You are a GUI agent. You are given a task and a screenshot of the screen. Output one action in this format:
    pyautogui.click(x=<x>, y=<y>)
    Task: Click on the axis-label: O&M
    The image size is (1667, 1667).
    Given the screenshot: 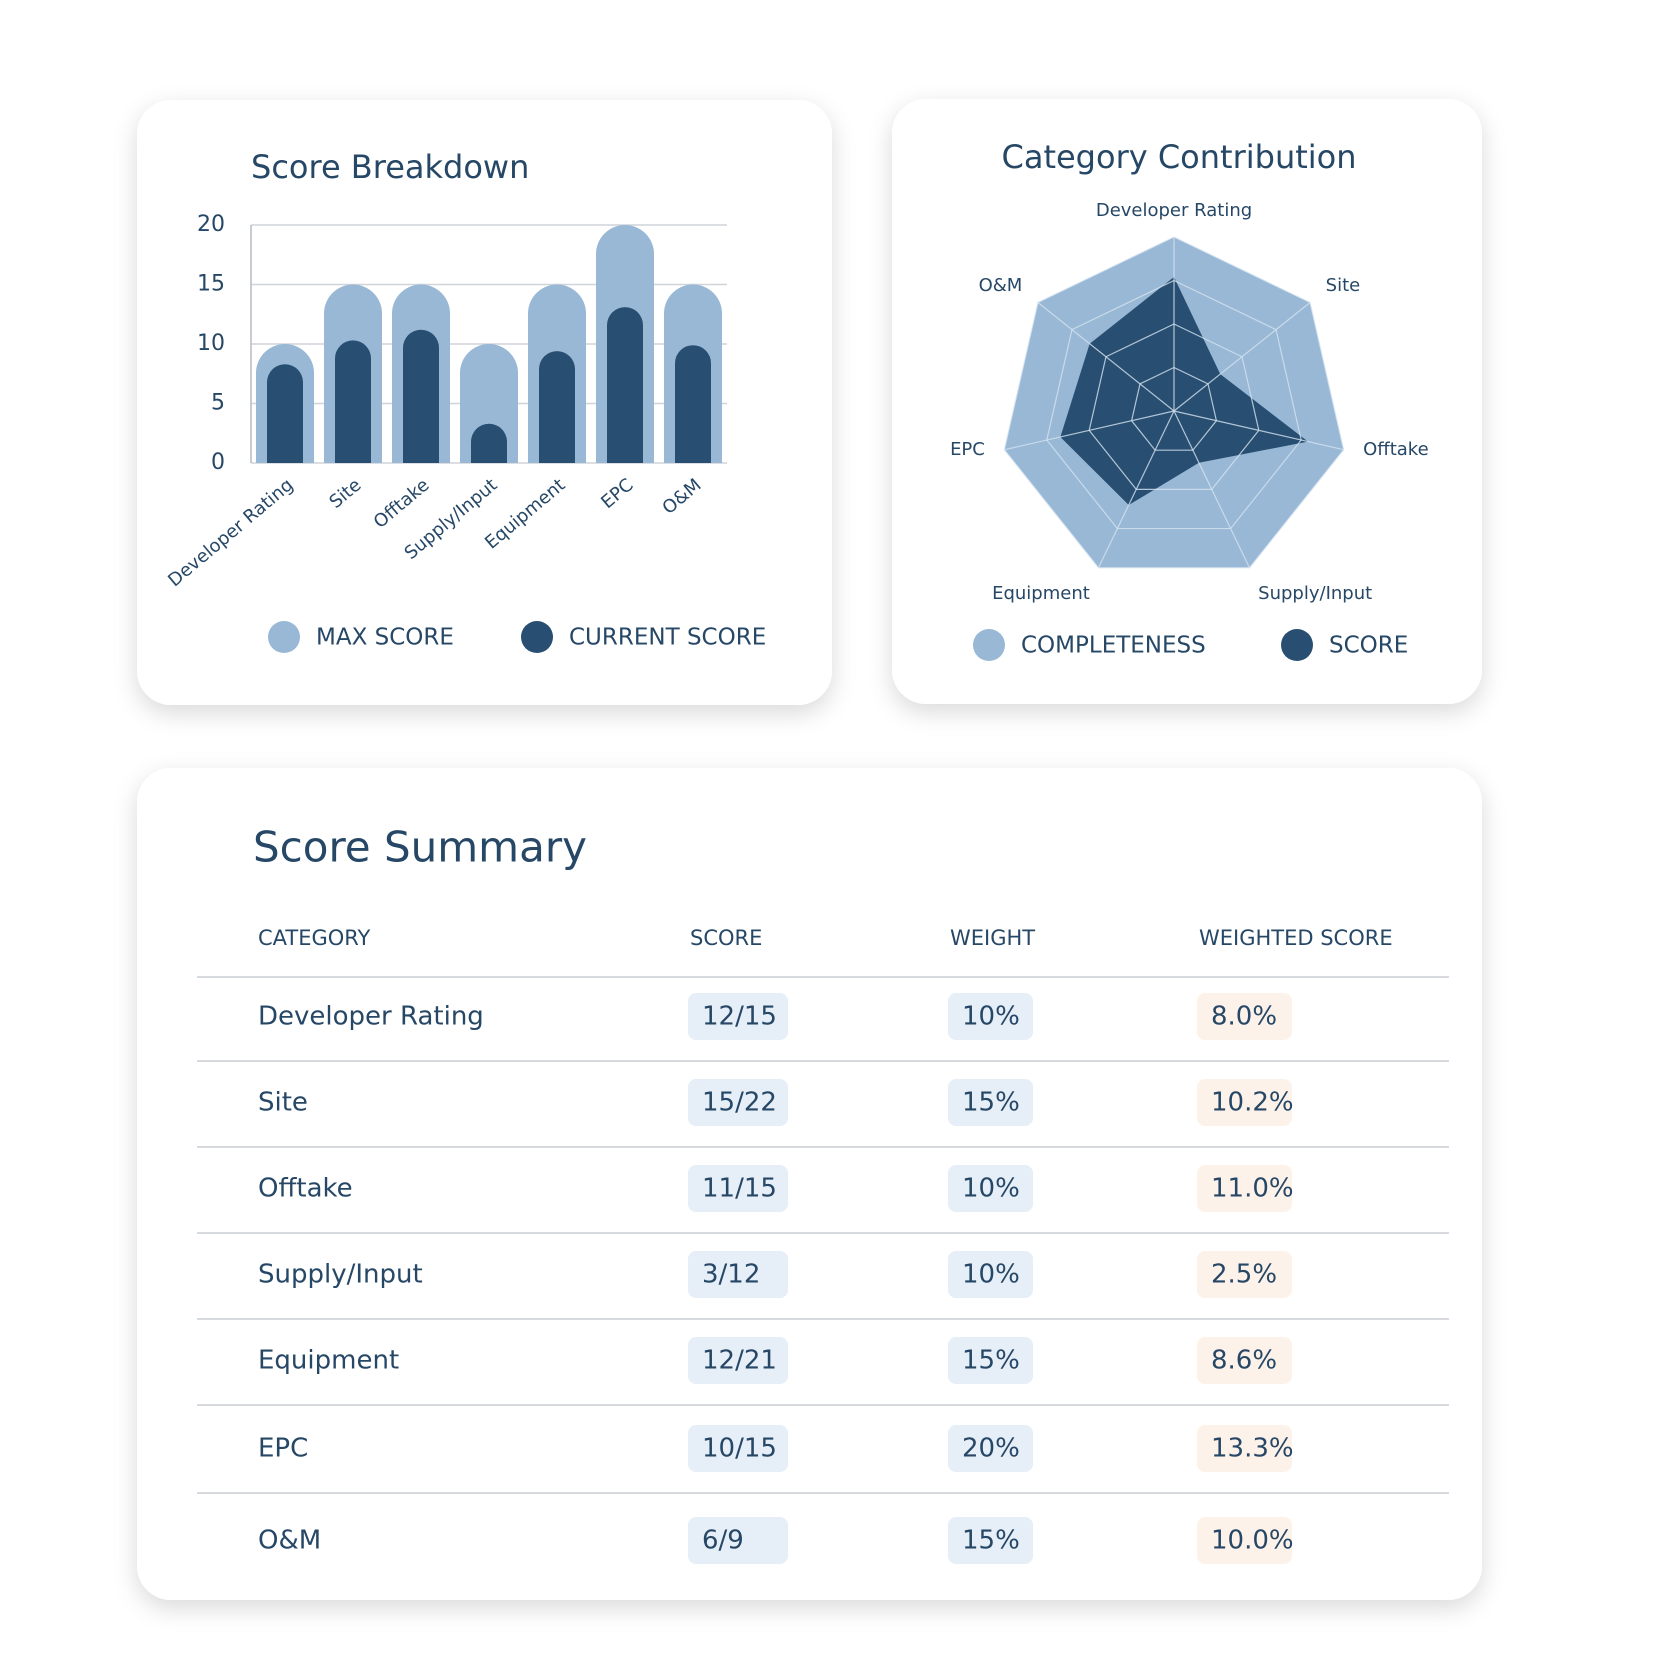 What is the action you would take?
    pyautogui.click(x=1001, y=285)
    